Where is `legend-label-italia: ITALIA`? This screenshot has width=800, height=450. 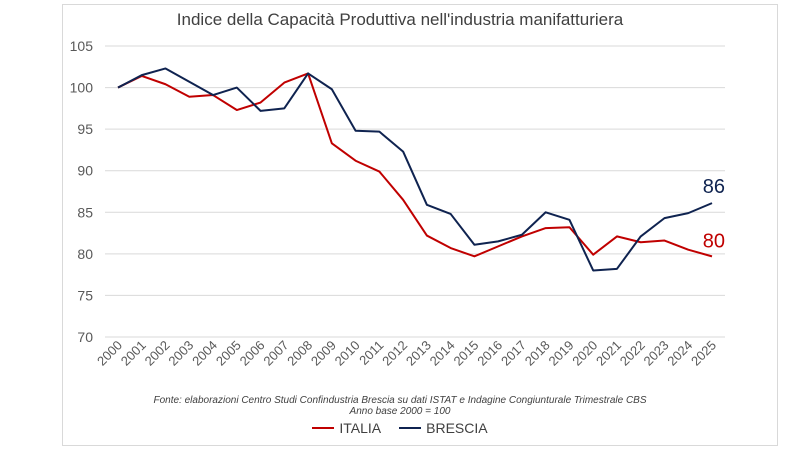 legend-label-italia: ITALIA is located at coordinates (360, 428).